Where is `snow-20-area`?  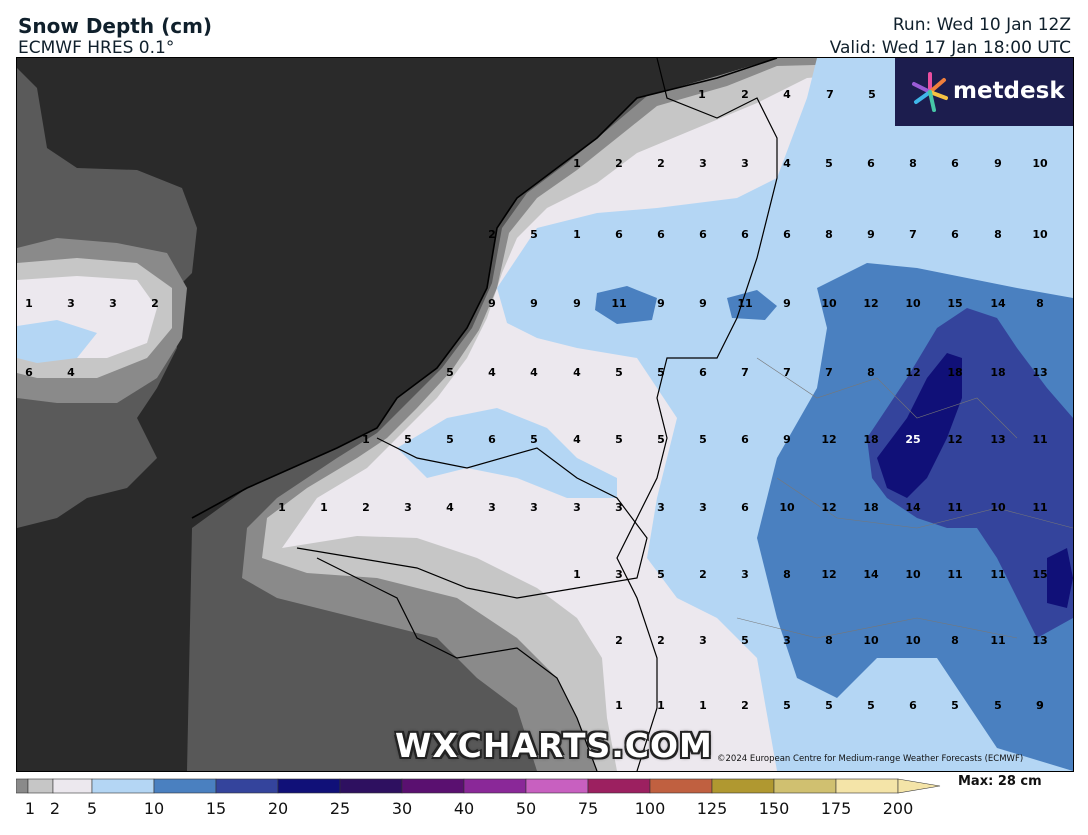 snow-20-area is located at coordinates (970, 473).